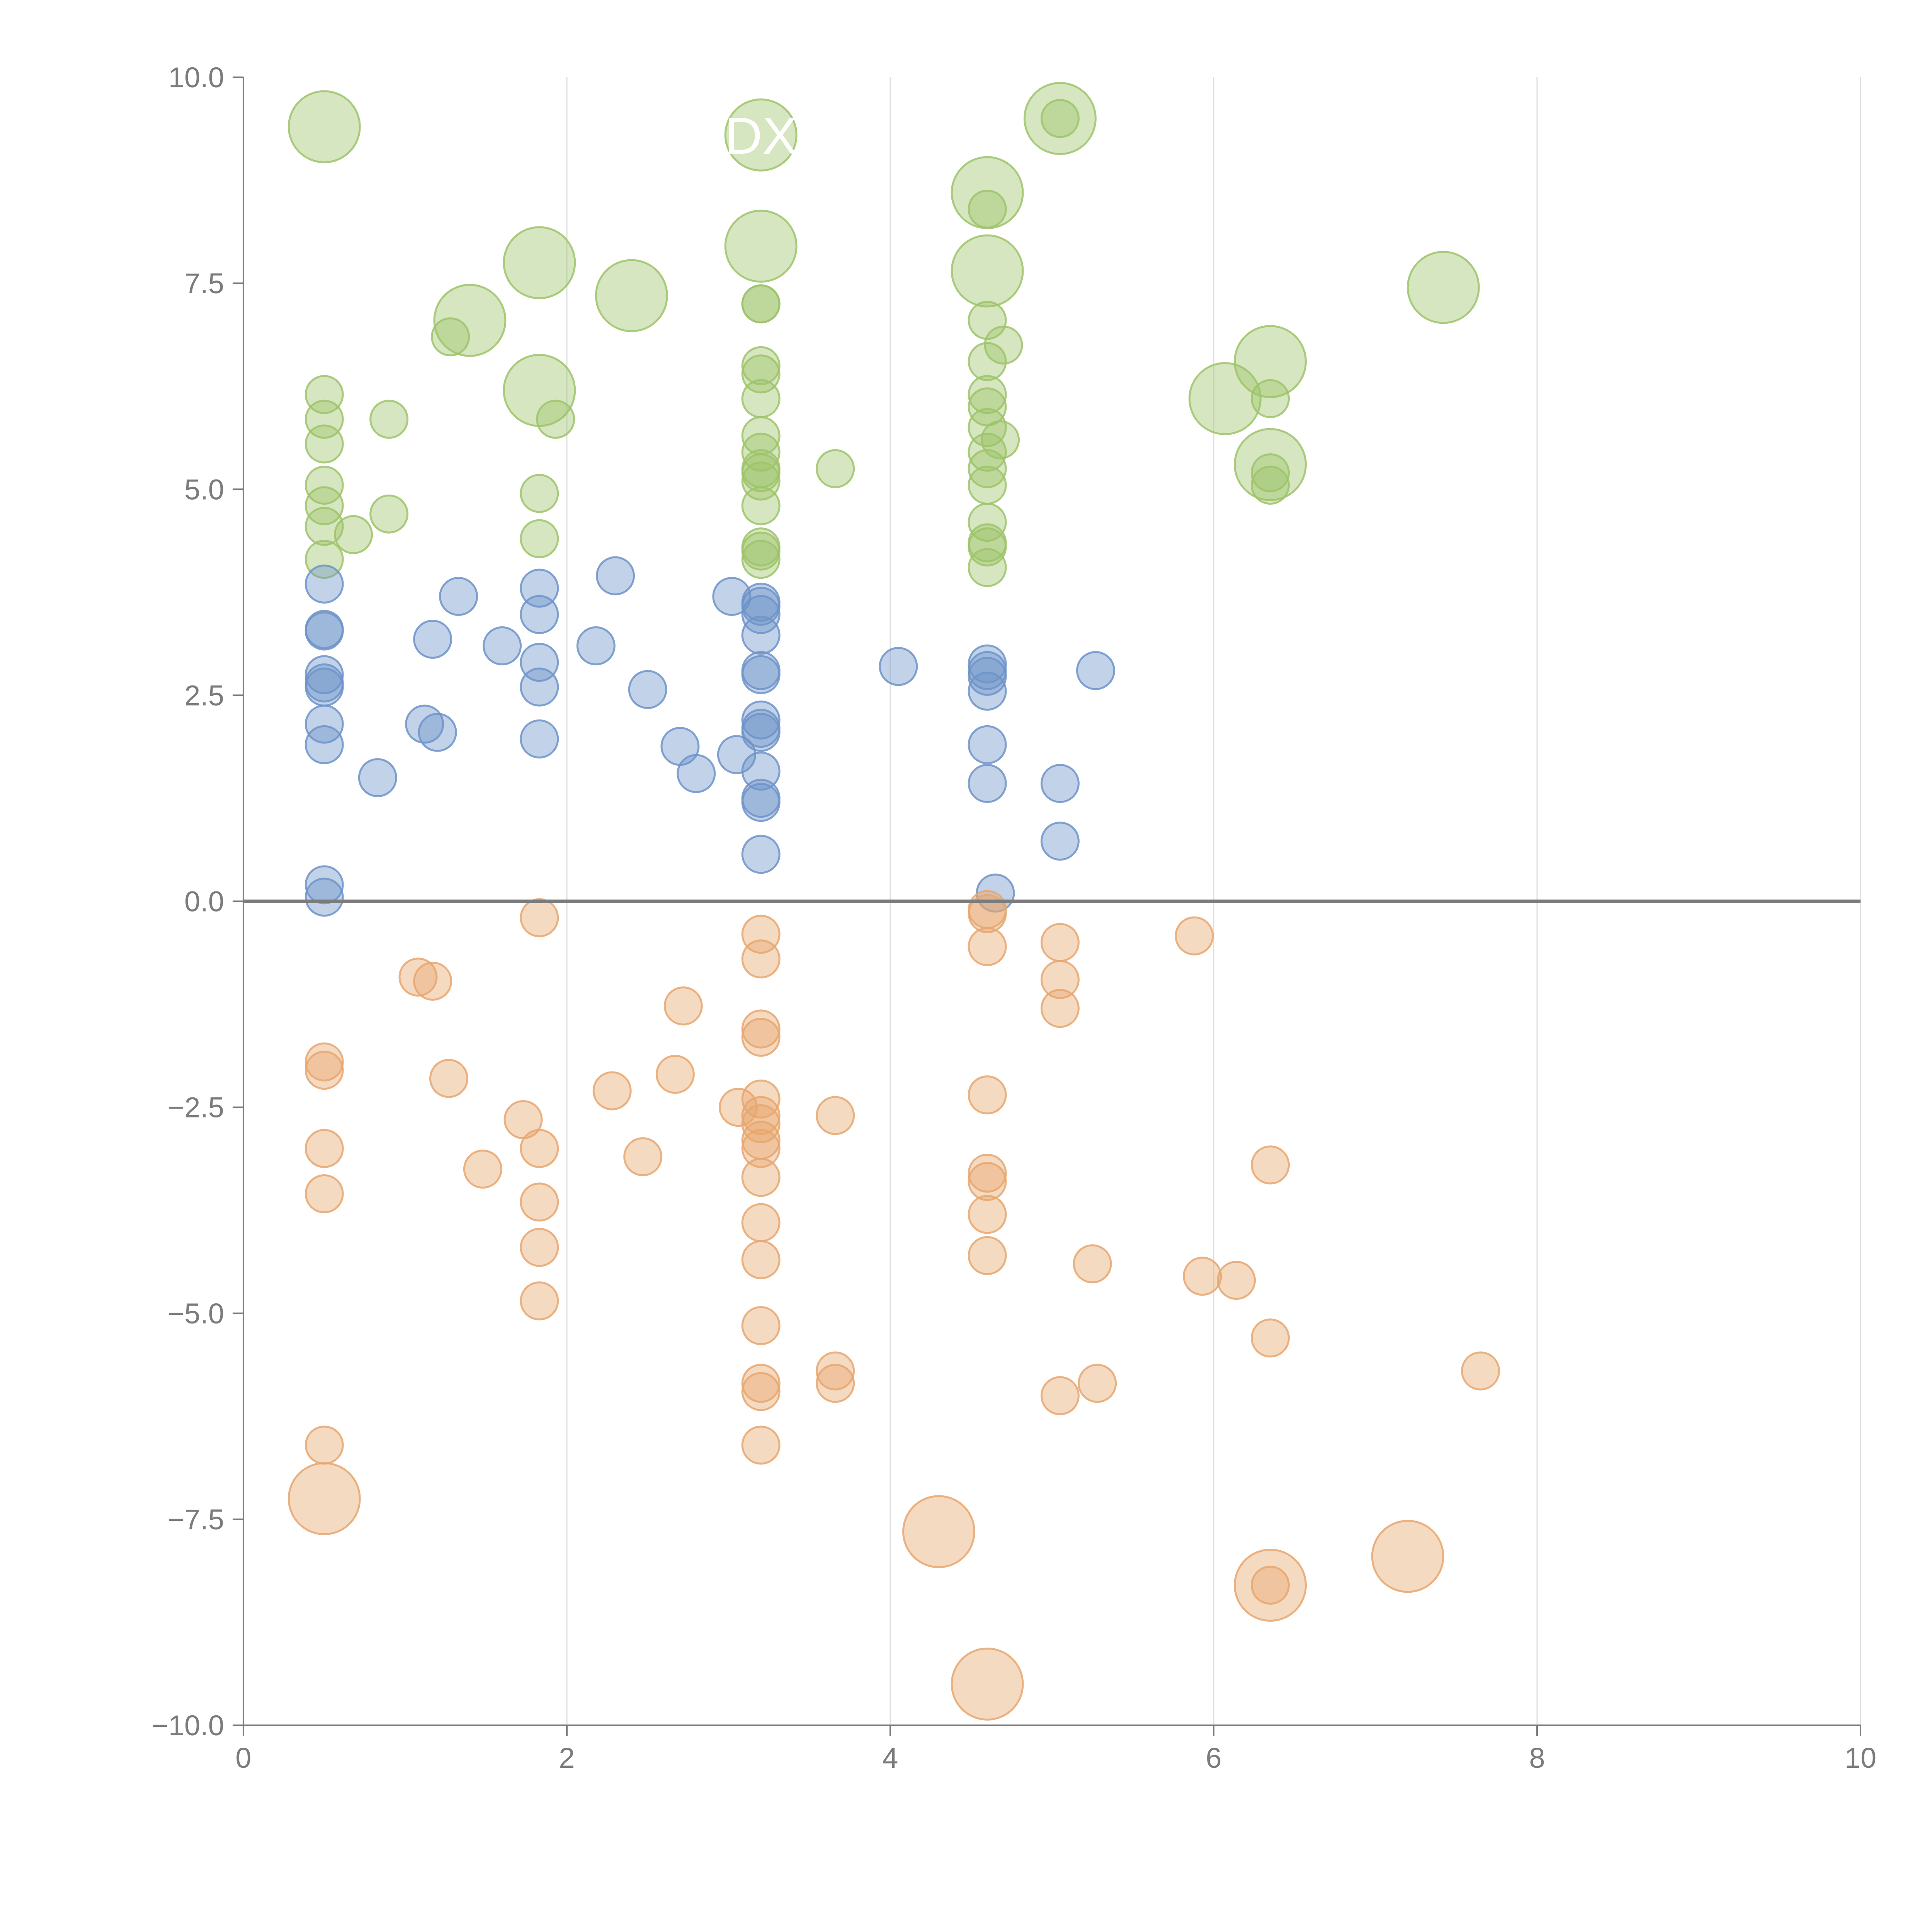 The width and height of the screenshot is (1932, 1932). I want to click on y-tick-label: 2.5, so click(204, 695).